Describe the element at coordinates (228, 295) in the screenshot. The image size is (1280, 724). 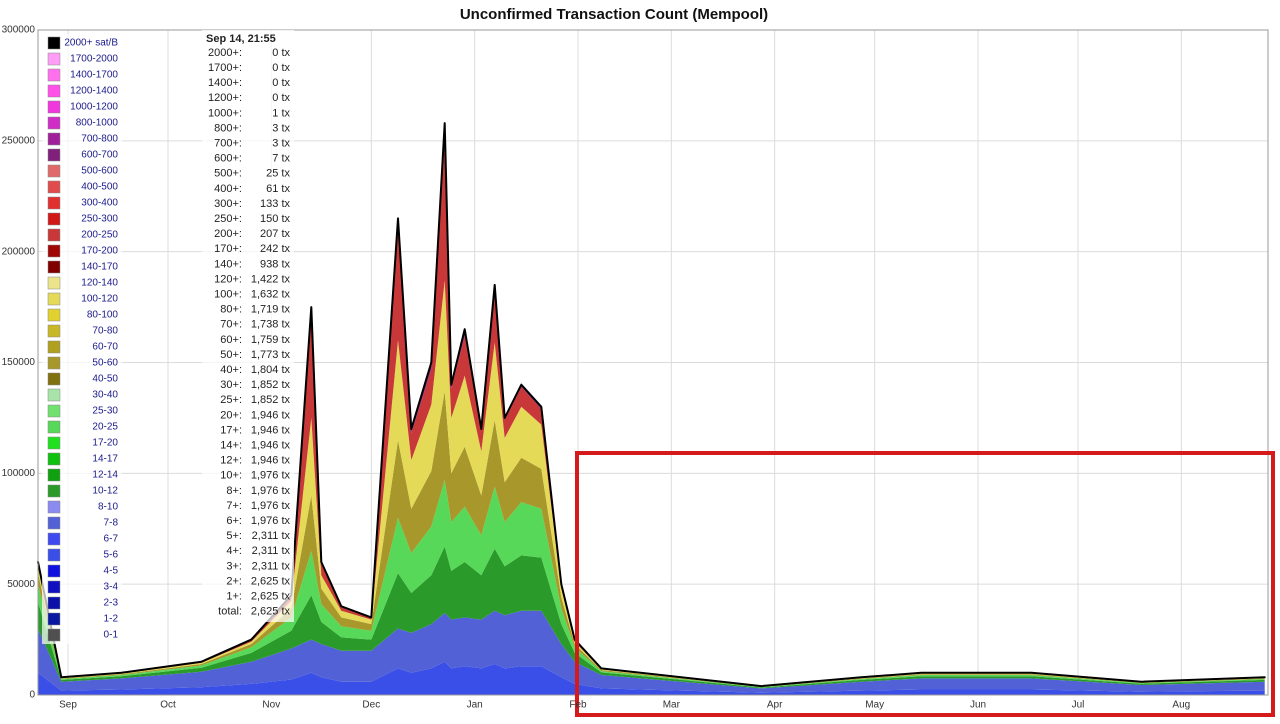
I see `tooltip-label: 100+:` at that location.